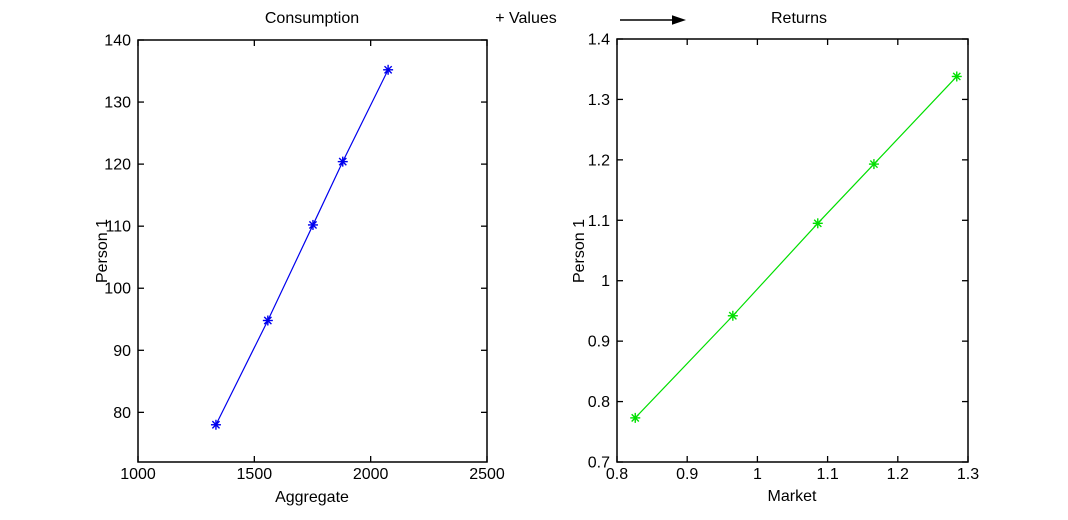  I want to click on x-tick-label: 1500, so click(255, 474).